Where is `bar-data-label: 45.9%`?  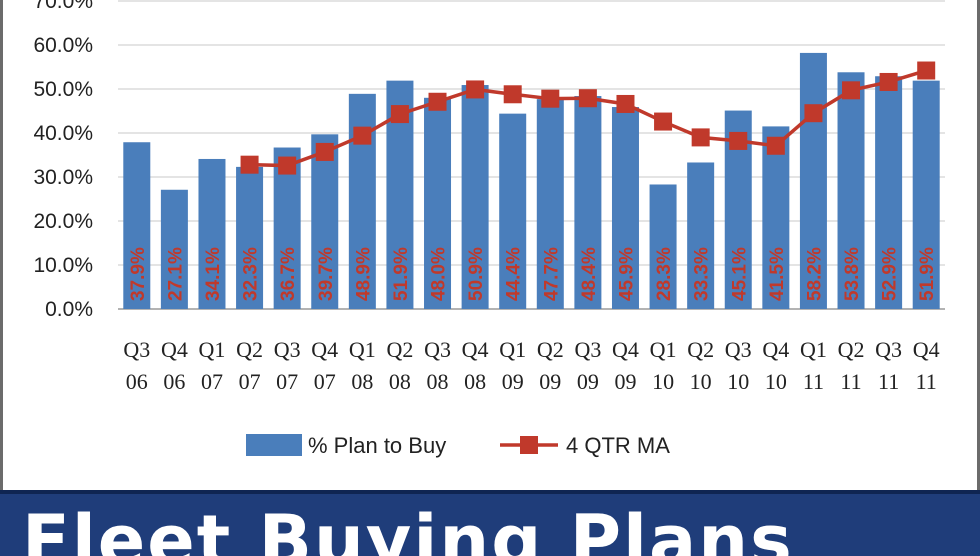 bar-data-label: 45.9% is located at coordinates (626, 274).